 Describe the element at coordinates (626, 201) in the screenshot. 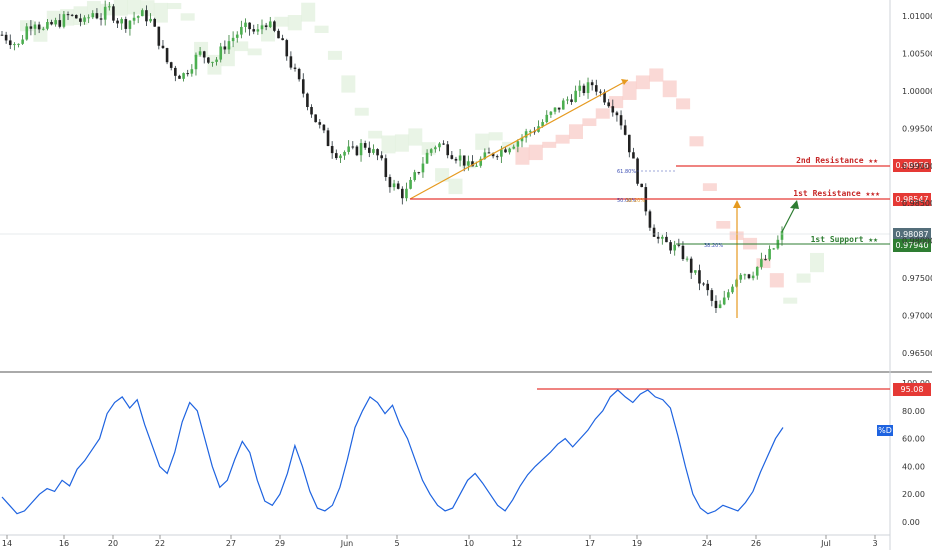

I see `fib-label-500: 50.00%` at that location.